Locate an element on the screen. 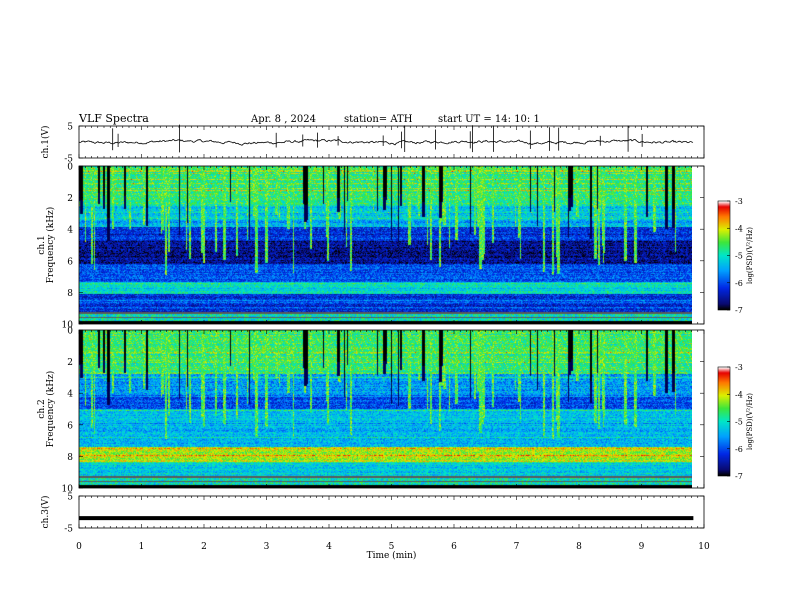 The width and height of the screenshot is (792, 612). x-tick-label: 1 is located at coordinates (142, 547).